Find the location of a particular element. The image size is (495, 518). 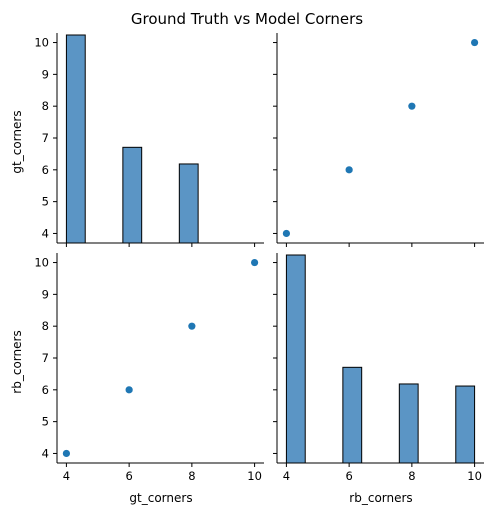

chart-title: Ground Truth vs Model Corners is located at coordinates (247, 19).